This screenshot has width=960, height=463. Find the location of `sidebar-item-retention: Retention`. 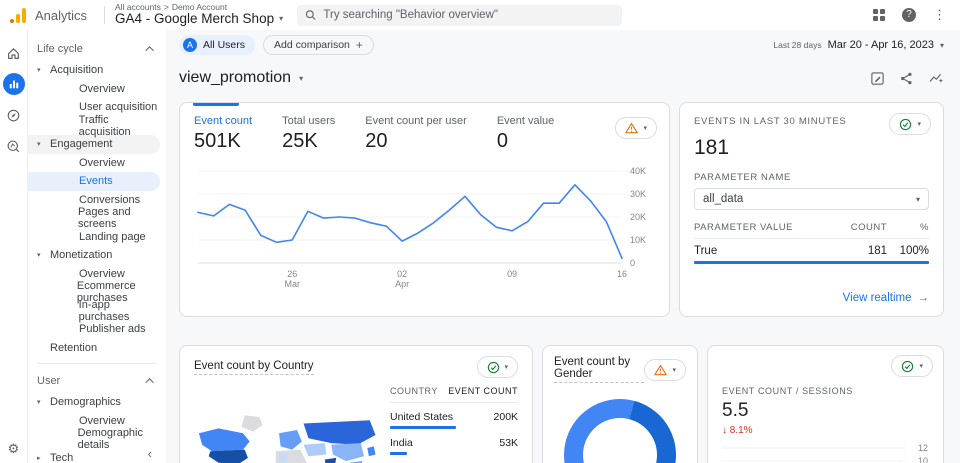

sidebar-item-retention: Retention is located at coordinates (94, 348).